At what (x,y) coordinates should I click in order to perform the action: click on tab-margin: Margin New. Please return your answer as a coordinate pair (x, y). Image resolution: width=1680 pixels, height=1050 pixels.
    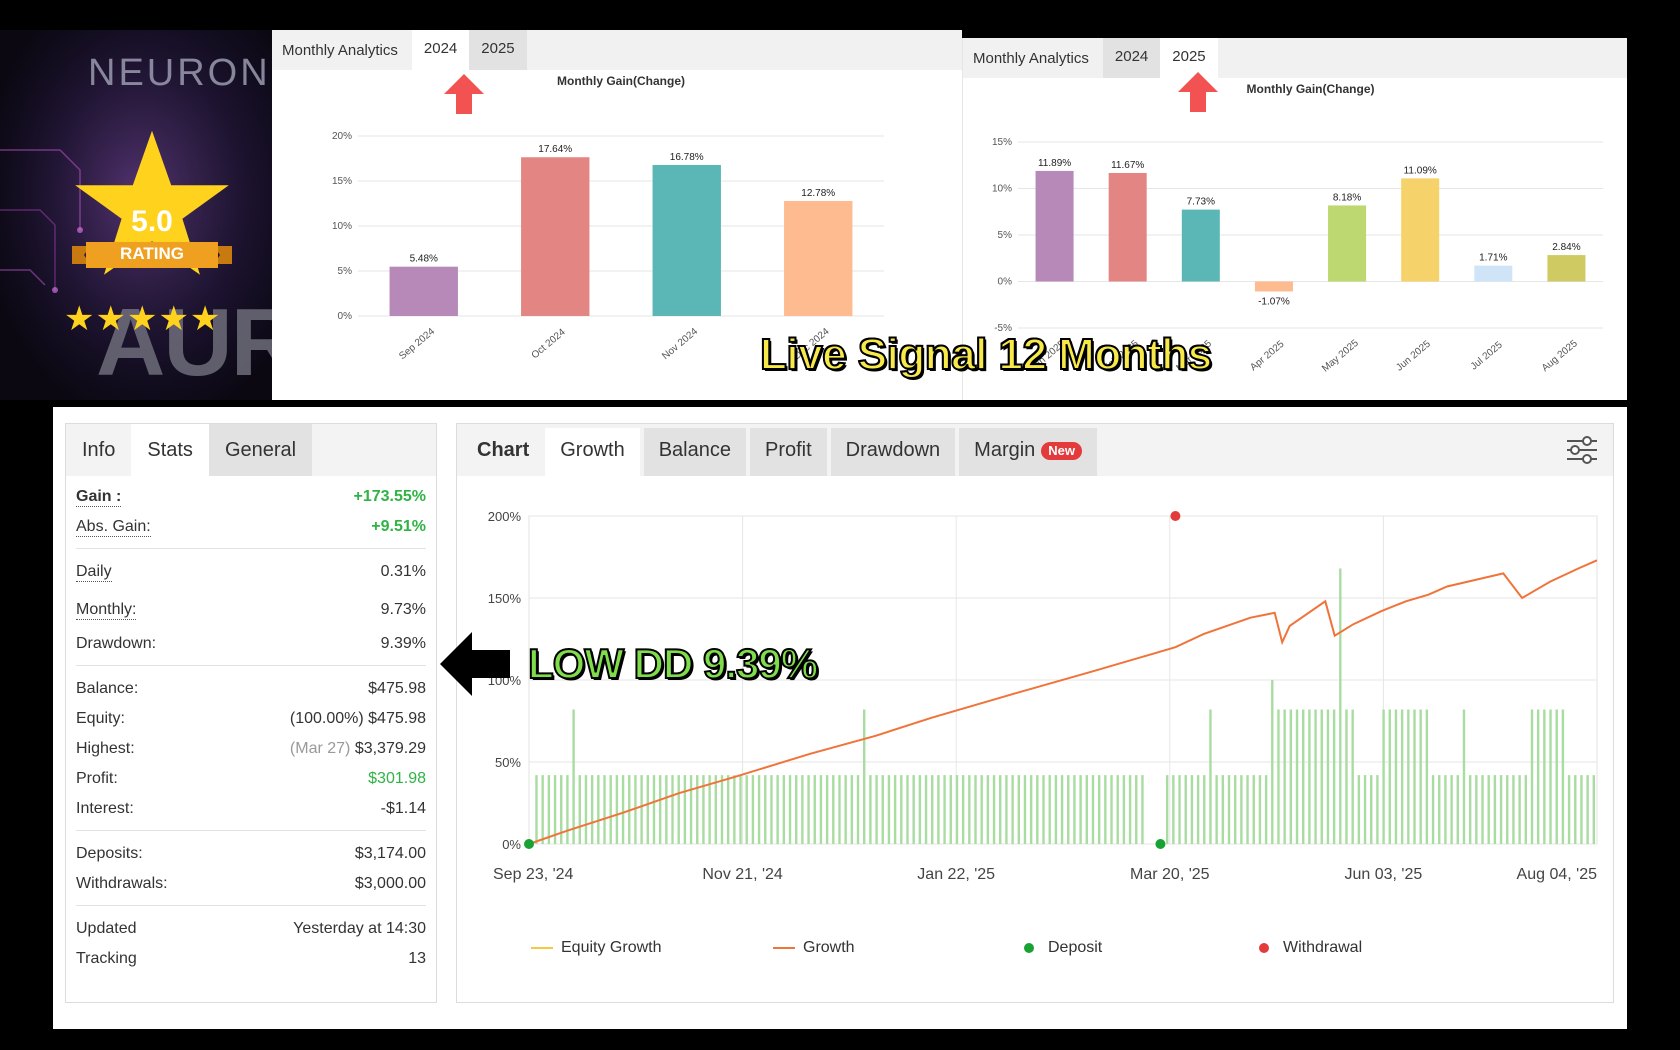
    Looking at the image, I should click on (1028, 452).